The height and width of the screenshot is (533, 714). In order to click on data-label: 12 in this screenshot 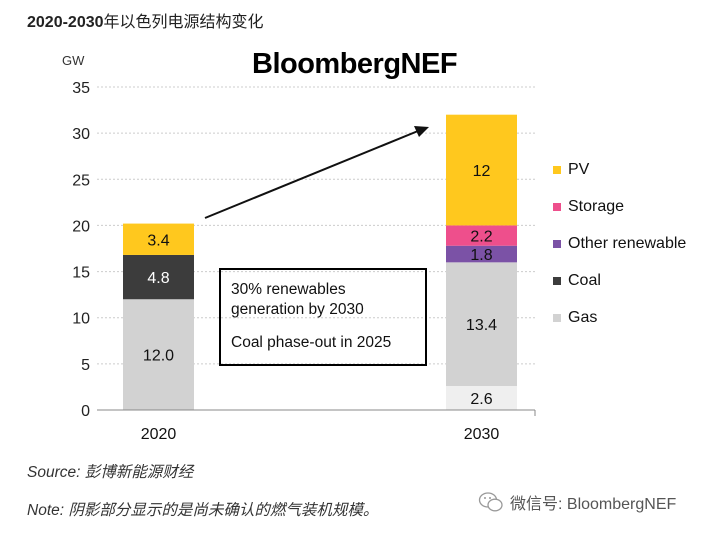, I will do `click(482, 171)`.